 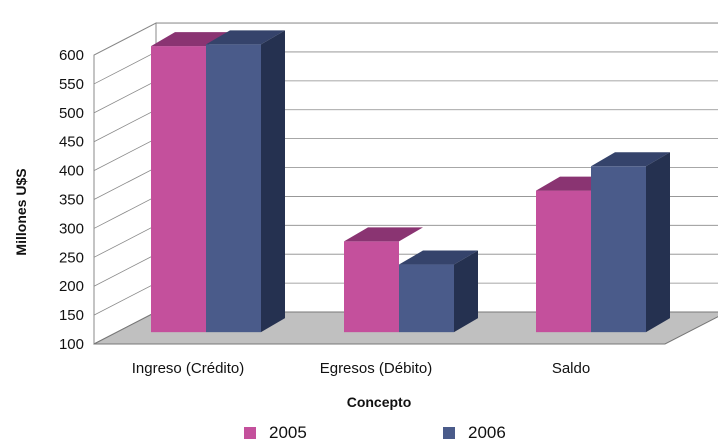 I want to click on y-tick-label: 350, so click(x=71, y=200).